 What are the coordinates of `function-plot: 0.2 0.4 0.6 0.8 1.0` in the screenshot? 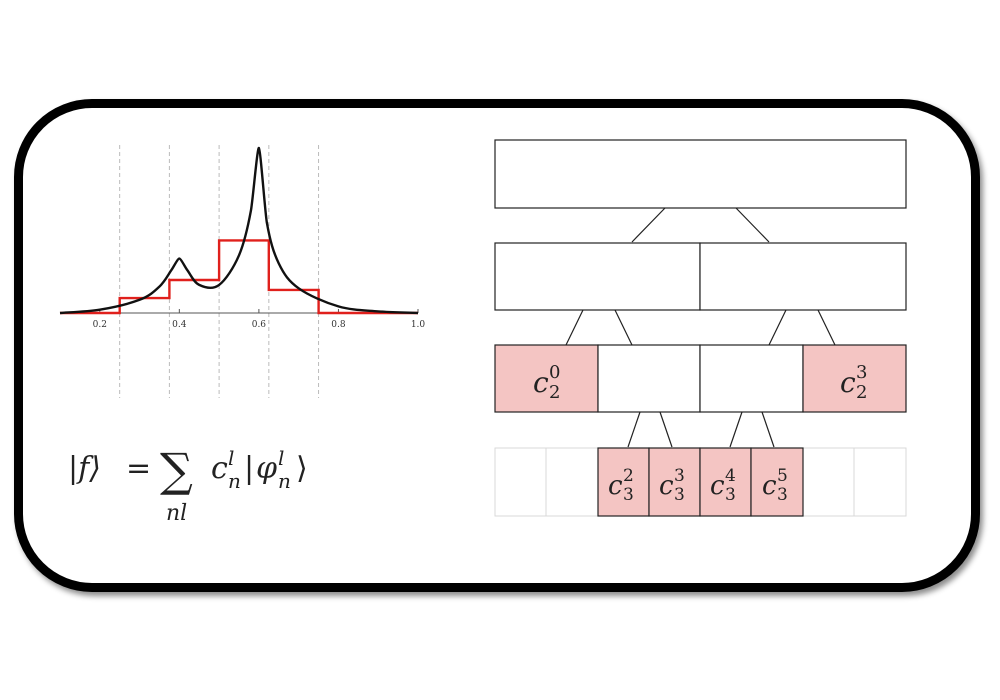 It's located at (242, 271).